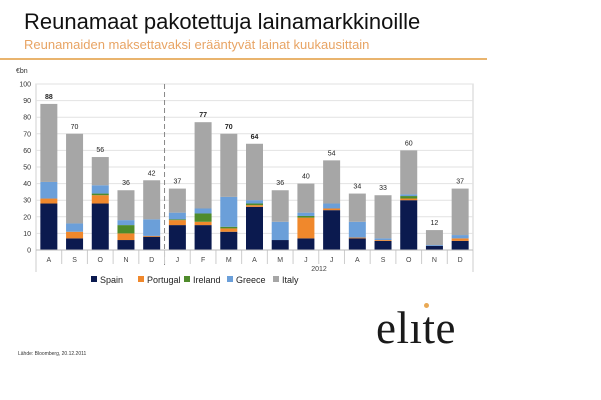 This screenshot has width=601, height=400. Describe the element at coordinates (152, 173) in the screenshot. I see `total-label: 42` at that location.